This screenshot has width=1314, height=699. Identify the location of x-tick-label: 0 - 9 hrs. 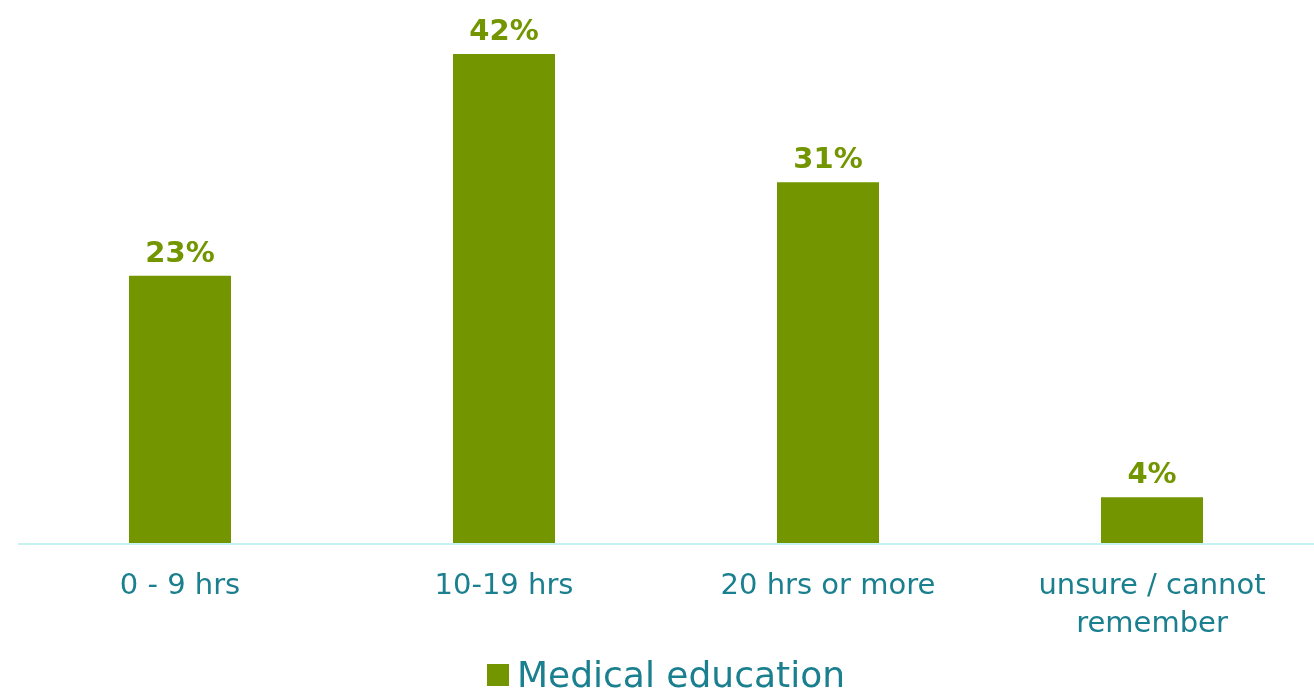
(180, 584).